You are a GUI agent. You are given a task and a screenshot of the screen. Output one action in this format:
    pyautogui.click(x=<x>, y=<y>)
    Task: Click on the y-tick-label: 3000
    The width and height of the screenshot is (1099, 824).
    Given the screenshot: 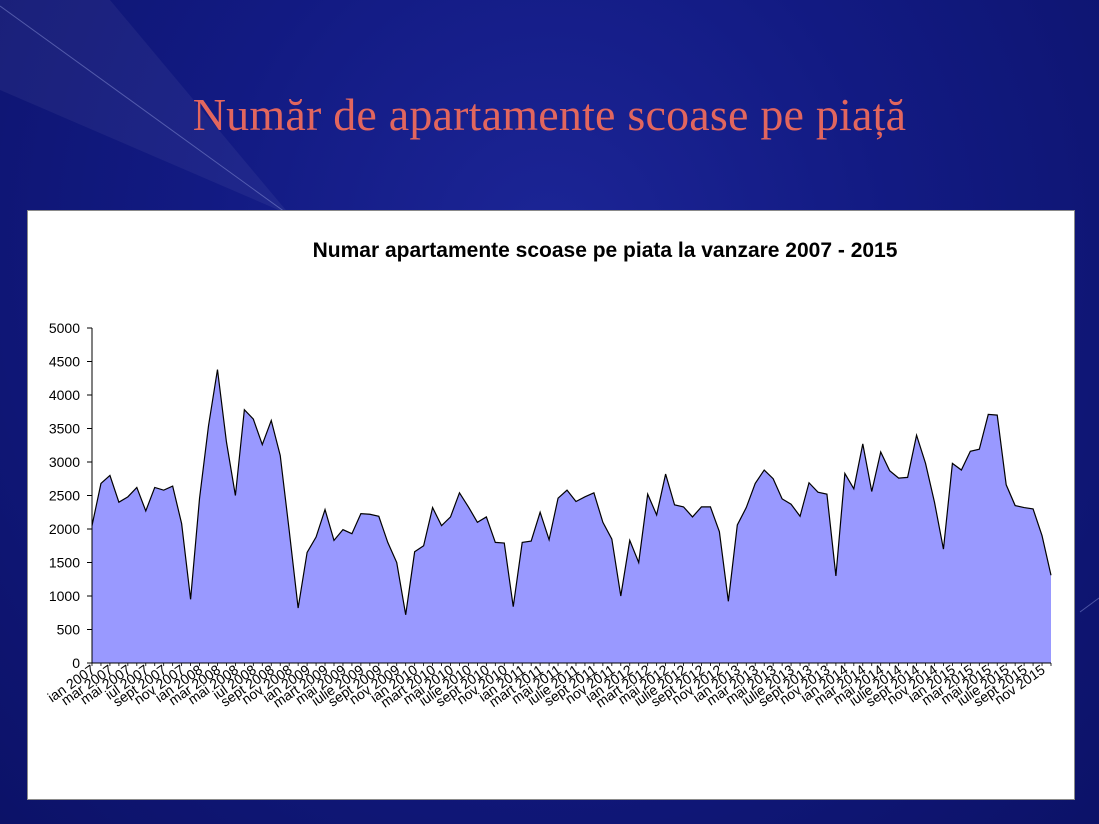 What is the action you would take?
    pyautogui.click(x=64, y=462)
    